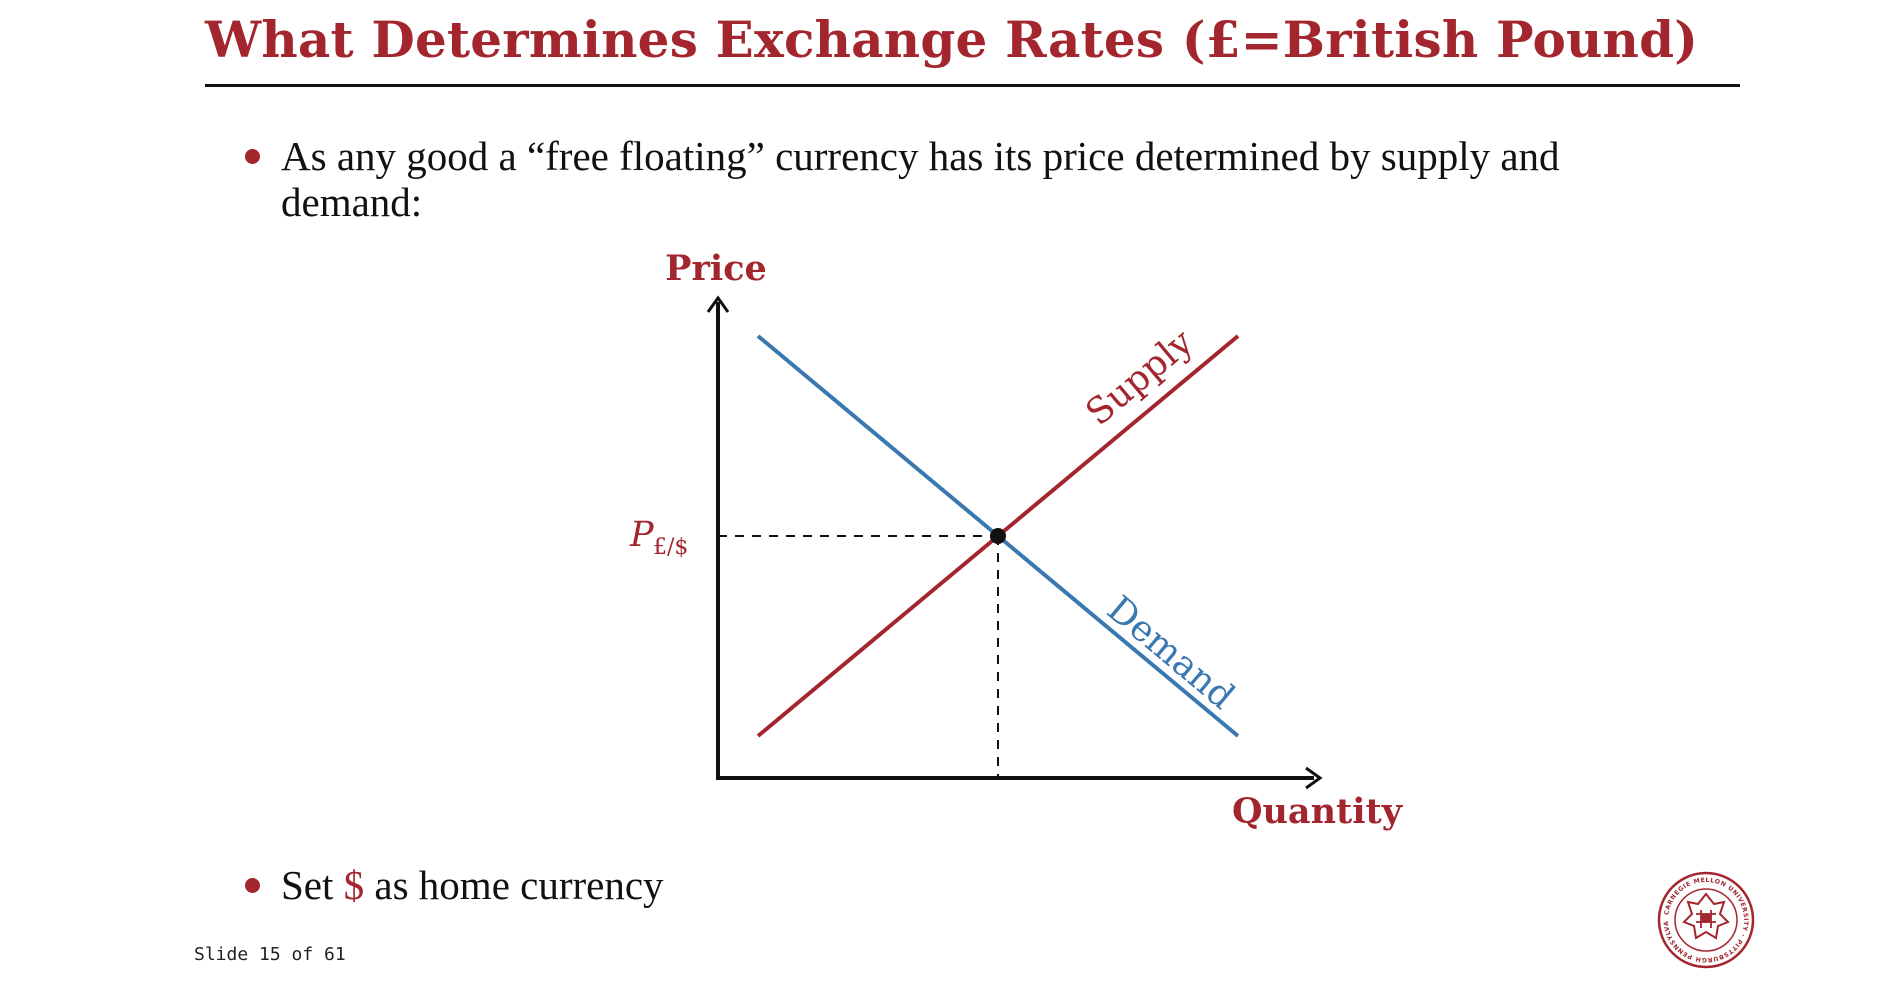  What do you see at coordinates (312, 885) in the screenshot?
I see `bullet-text-prefix: Set` at bounding box center [312, 885].